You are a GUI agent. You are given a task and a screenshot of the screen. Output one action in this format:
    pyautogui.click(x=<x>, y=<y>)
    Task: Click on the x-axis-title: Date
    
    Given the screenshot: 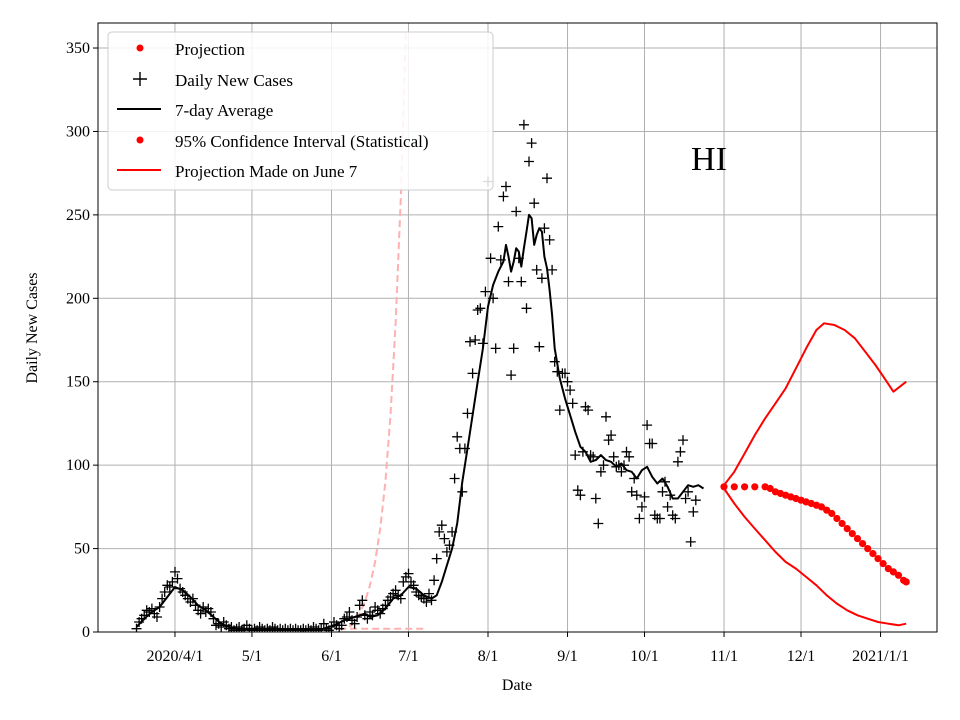 What is the action you would take?
    pyautogui.click(x=517, y=685)
    